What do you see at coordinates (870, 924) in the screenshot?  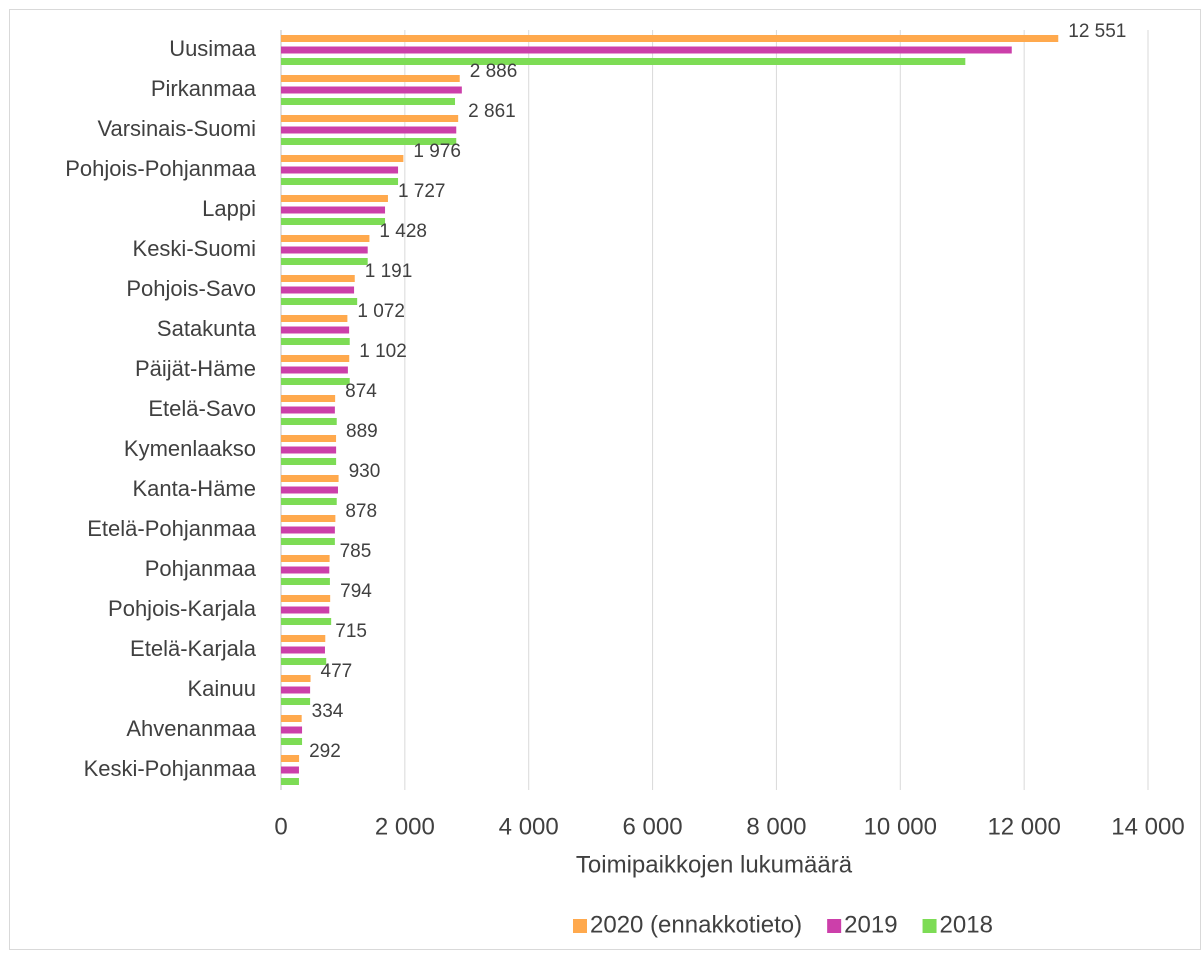 I see `legend-label: 2019` at bounding box center [870, 924].